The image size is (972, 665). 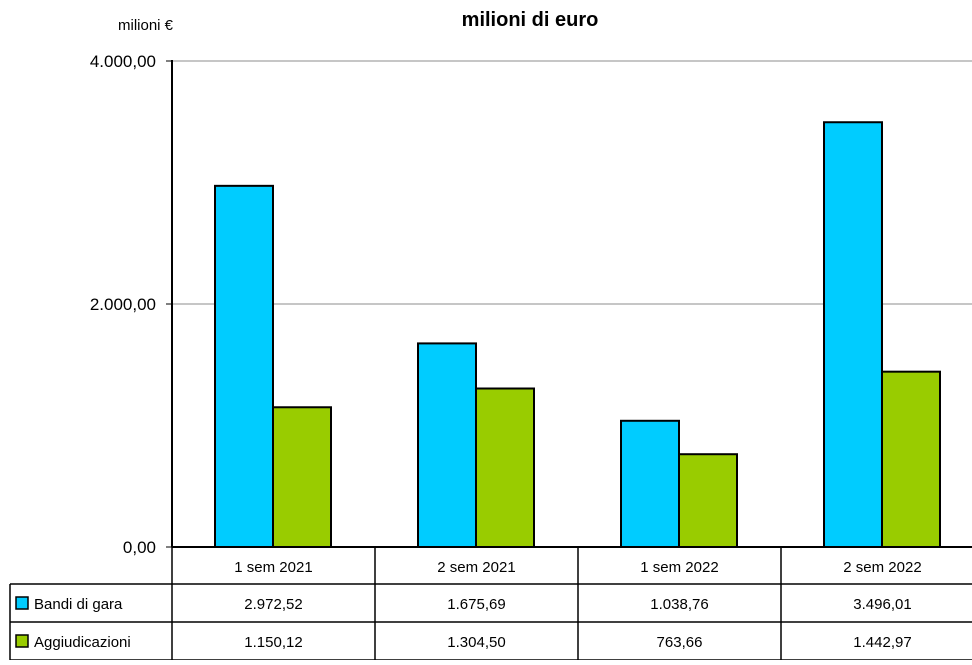 I want to click on data-label: 3.496,01, so click(x=882, y=604).